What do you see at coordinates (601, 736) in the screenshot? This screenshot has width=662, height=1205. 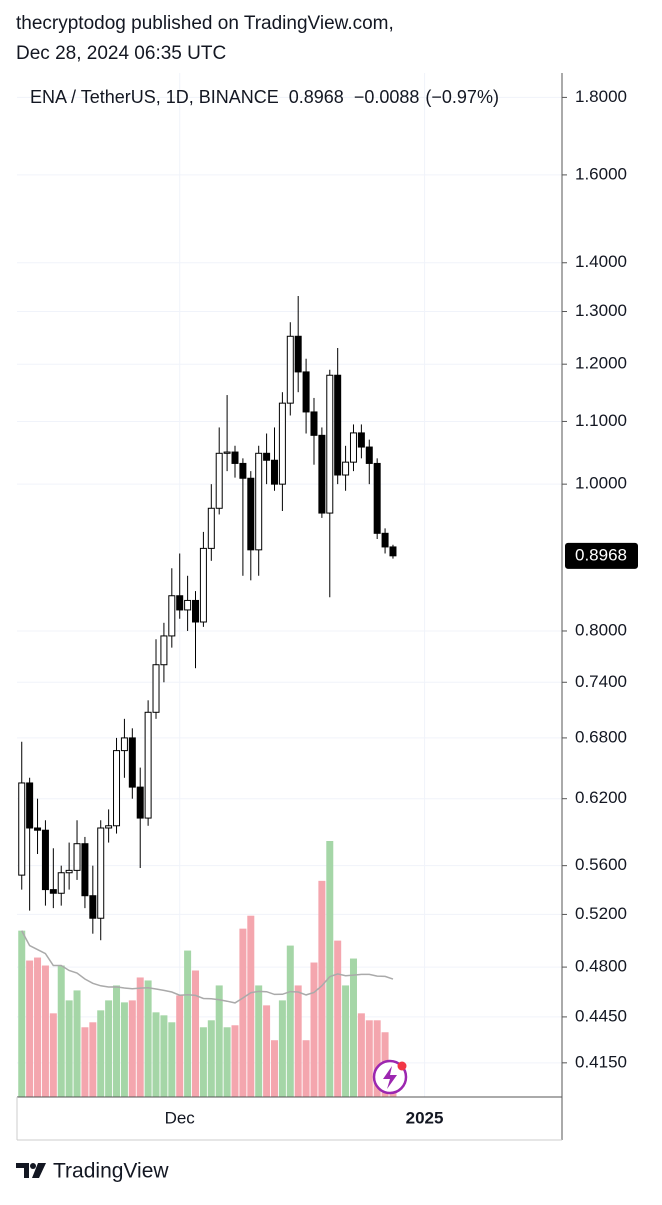 I see `y-tick-label: 0.6800` at bounding box center [601, 736].